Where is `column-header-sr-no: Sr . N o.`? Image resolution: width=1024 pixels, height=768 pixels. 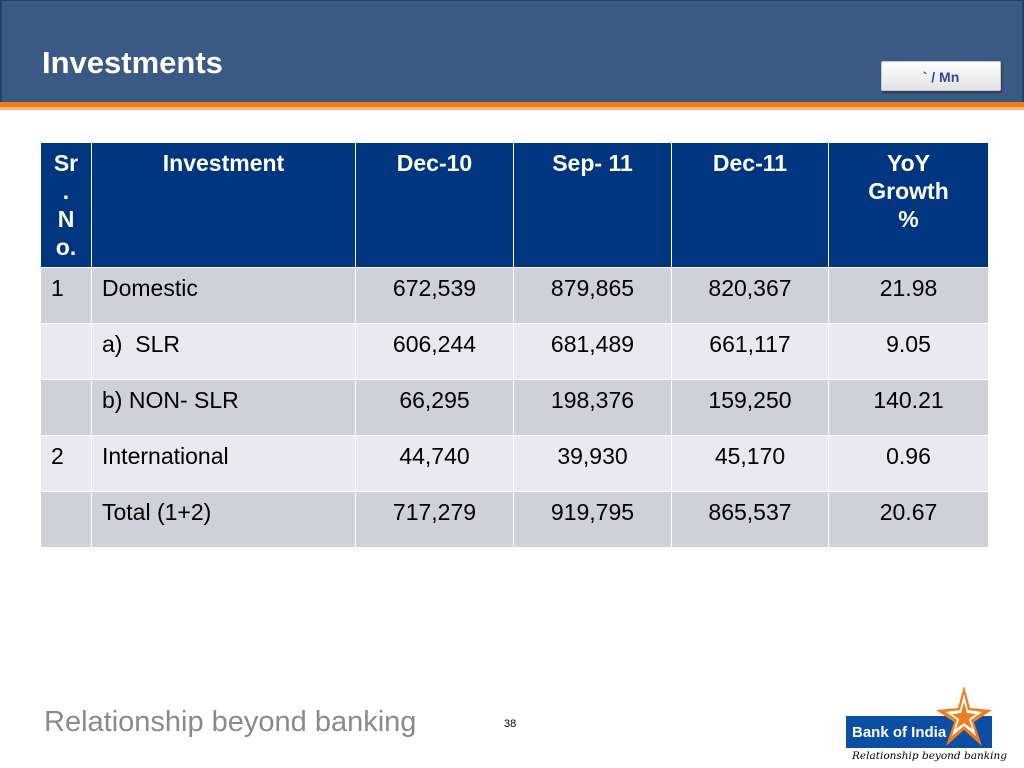 column-header-sr-no: Sr . N o. is located at coordinates (66, 205).